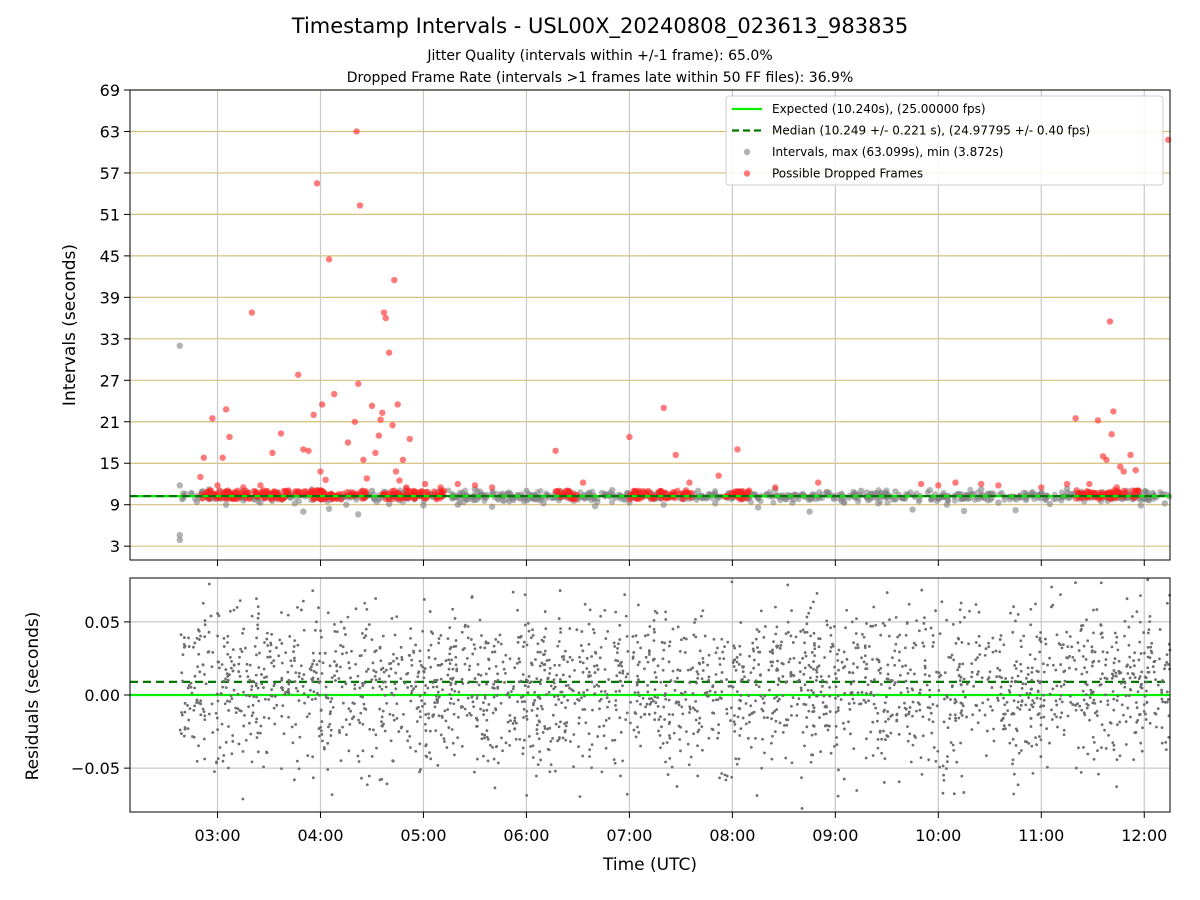  Describe the element at coordinates (1041, 492) in the screenshot. I see `interval-point` at that location.